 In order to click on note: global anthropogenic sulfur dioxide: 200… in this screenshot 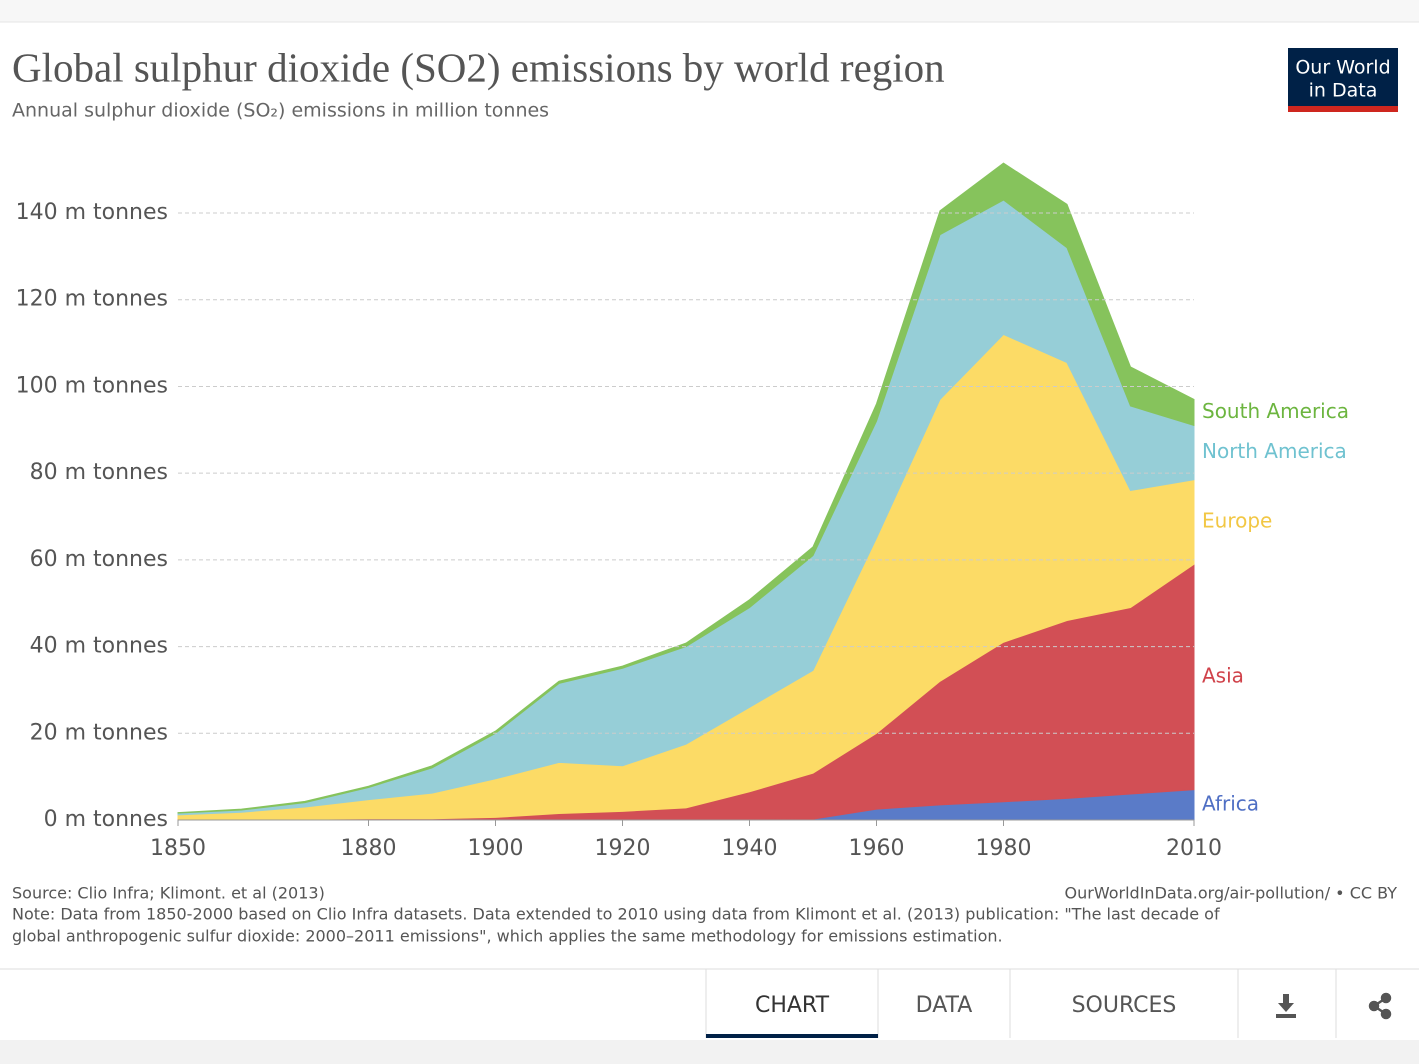, I will do `click(507, 936)`.